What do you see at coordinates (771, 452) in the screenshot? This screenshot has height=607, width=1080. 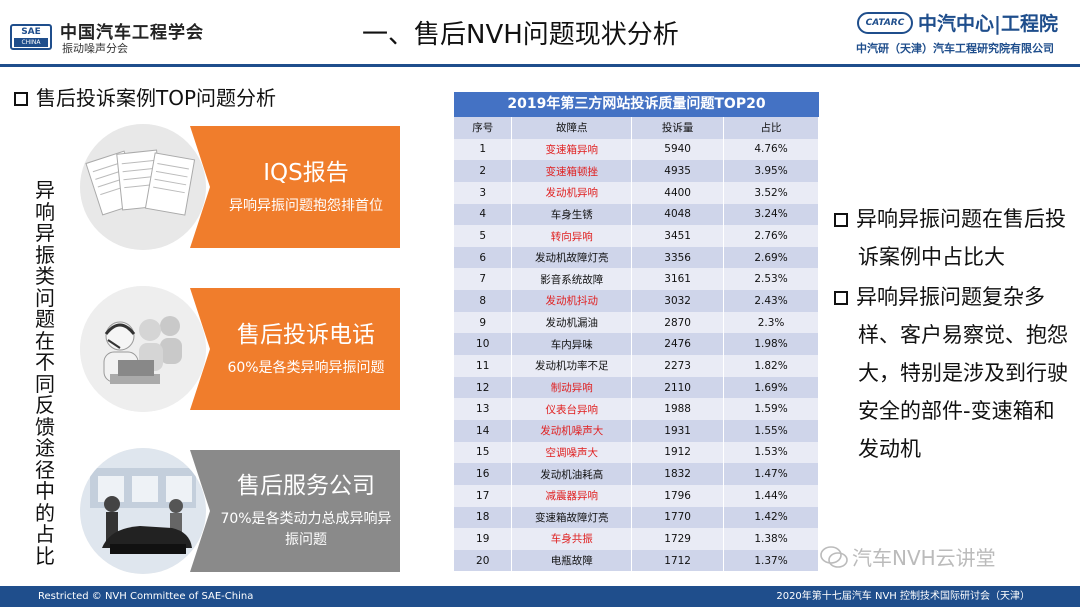 I see `cell-share: 1.53%` at bounding box center [771, 452].